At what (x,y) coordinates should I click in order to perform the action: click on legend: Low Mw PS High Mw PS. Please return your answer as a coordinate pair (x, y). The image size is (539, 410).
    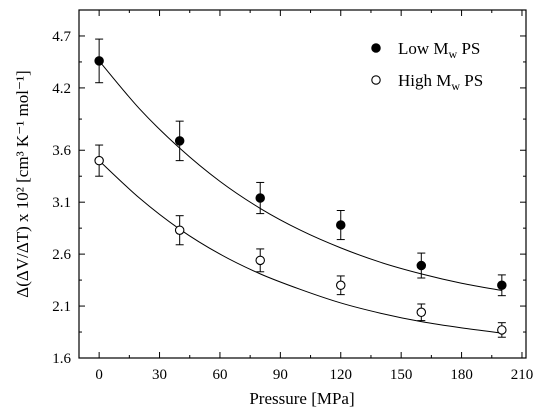
    Looking at the image, I should click on (427, 66).